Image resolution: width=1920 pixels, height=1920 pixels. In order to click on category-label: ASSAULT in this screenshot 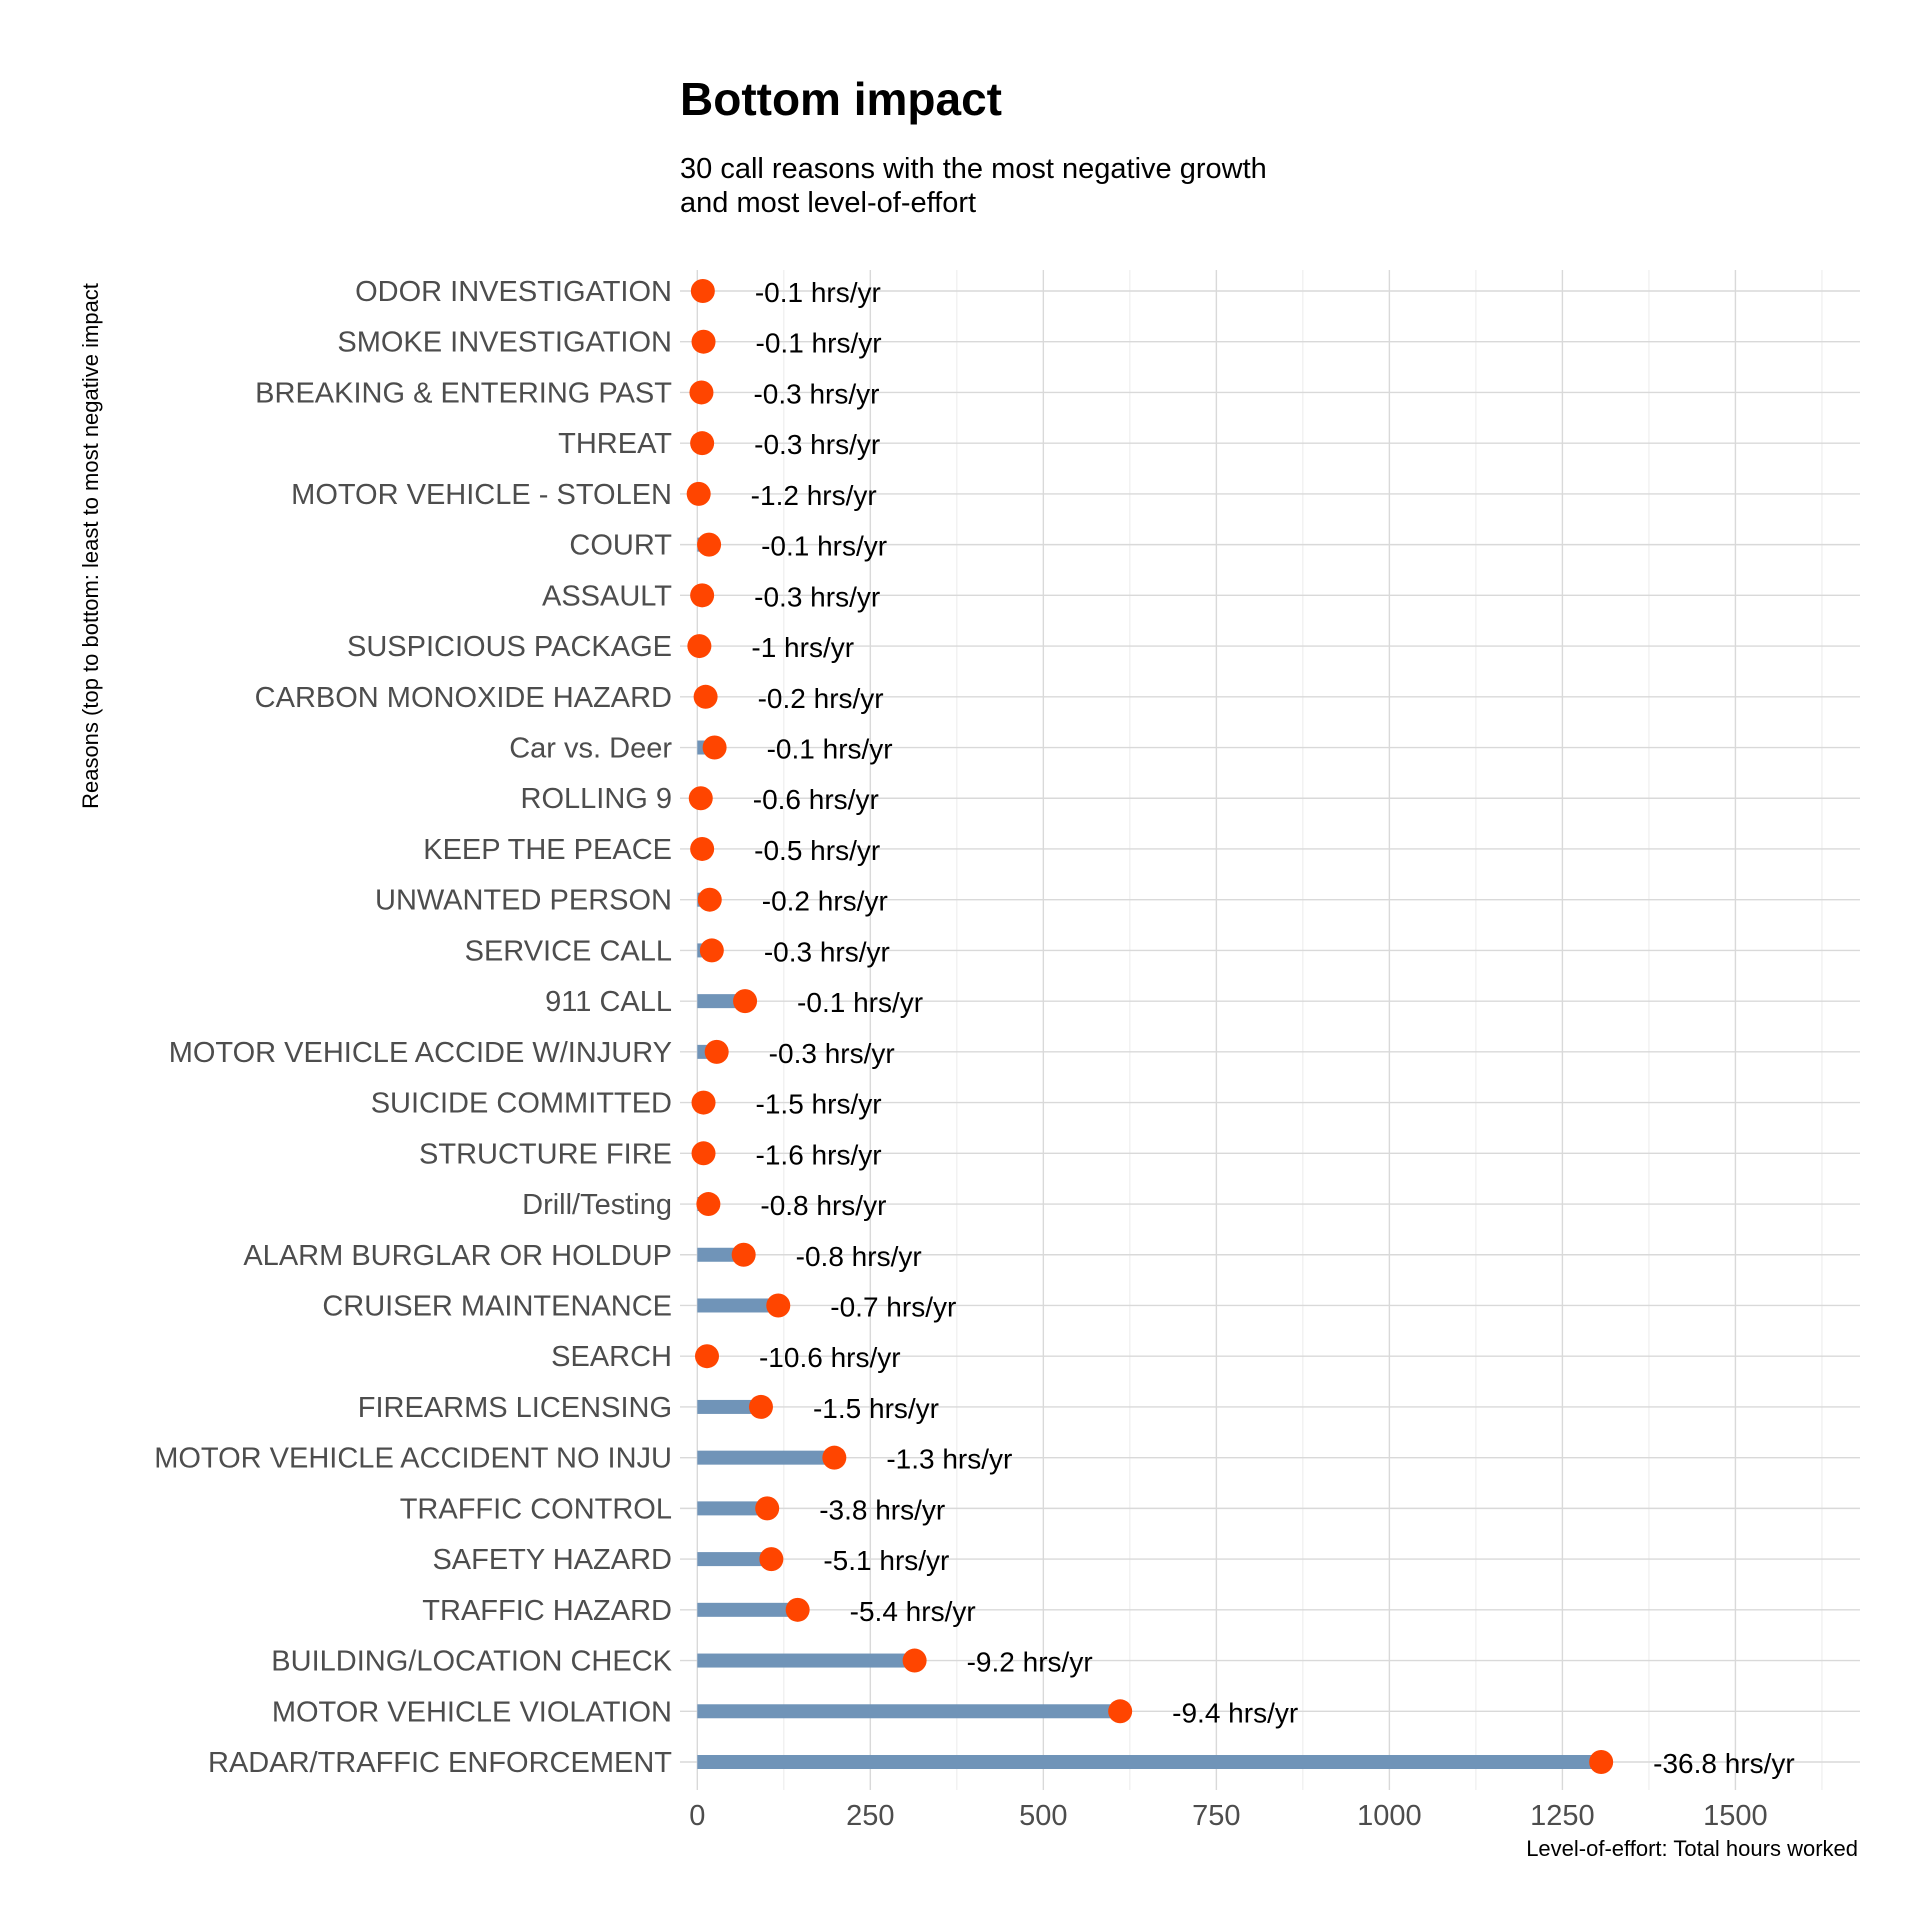, I will do `click(607, 596)`.